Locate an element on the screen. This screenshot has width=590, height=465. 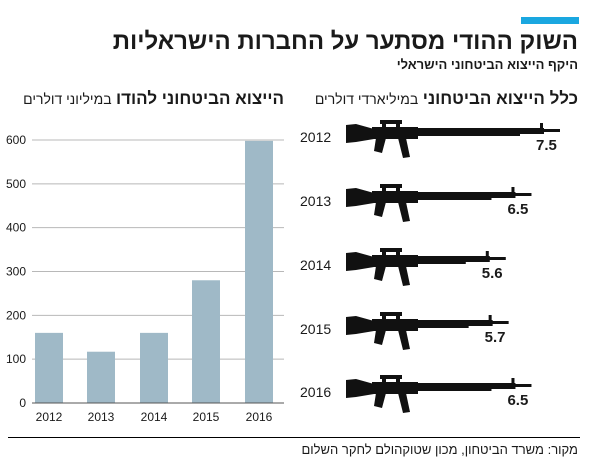
accent-bar is located at coordinates (550, 20).